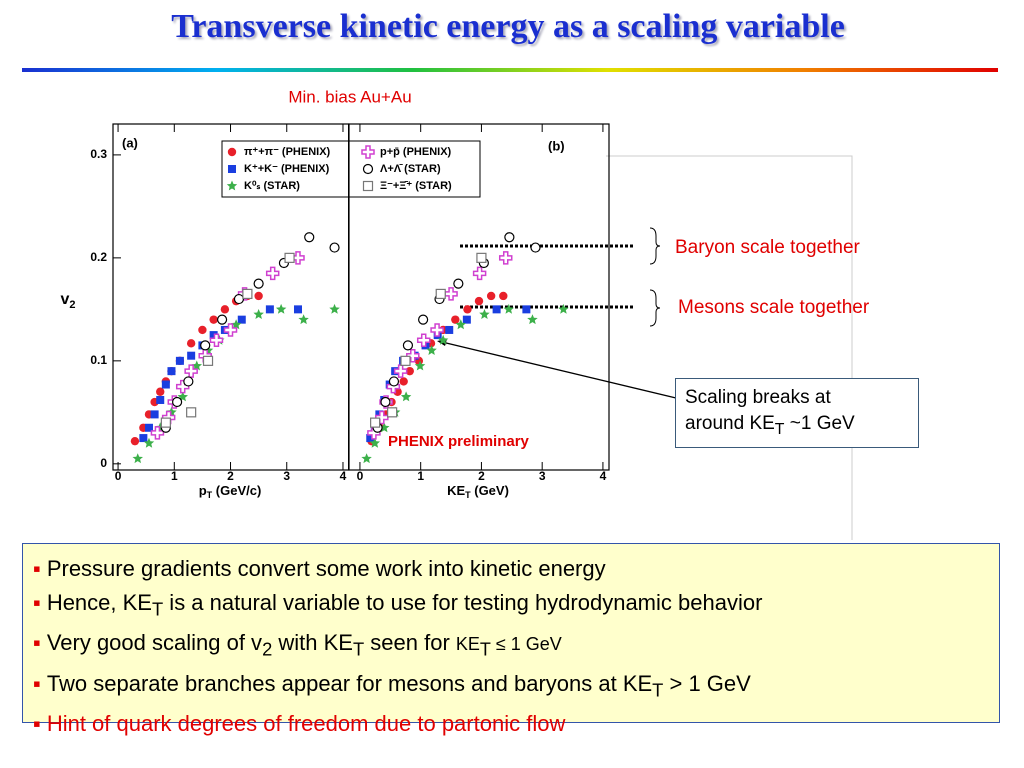 This screenshot has width=1024, height=768. What do you see at coordinates (230, 476) in the screenshot?
I see `x-tick-label: 2` at bounding box center [230, 476].